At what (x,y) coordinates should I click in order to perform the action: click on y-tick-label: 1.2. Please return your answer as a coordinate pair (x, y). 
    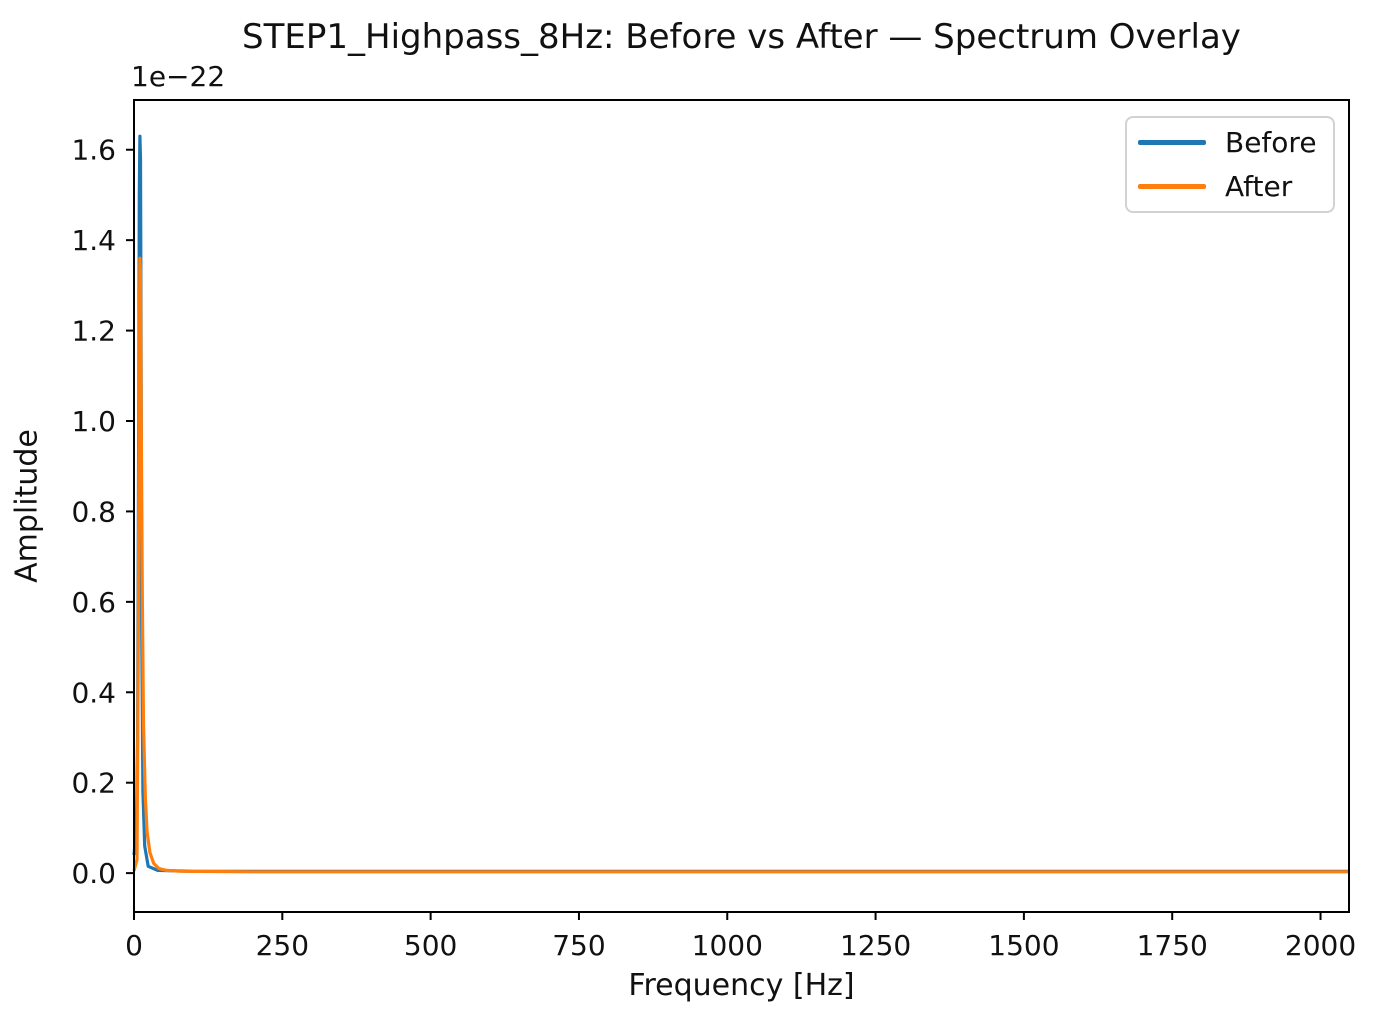
    Looking at the image, I should click on (93, 331).